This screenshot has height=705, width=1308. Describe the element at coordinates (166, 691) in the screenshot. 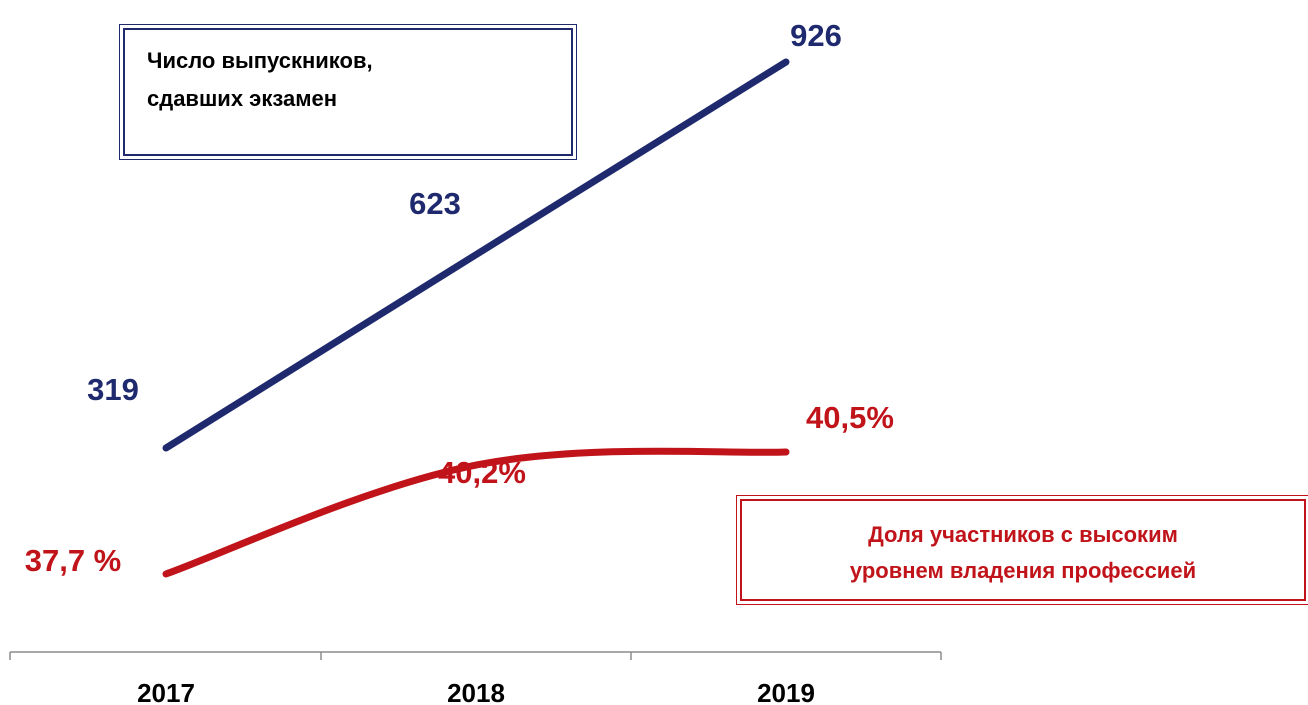

I see `x-tick-label-2017: 2017` at that location.